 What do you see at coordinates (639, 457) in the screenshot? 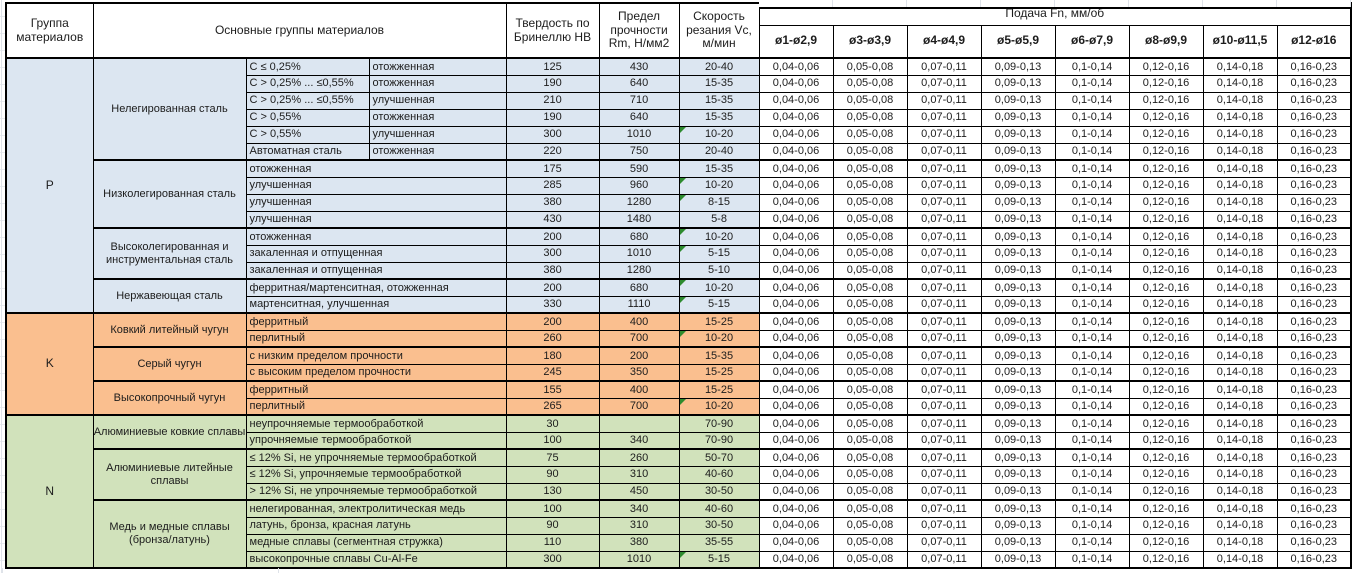
I see `rm-cell: 260` at bounding box center [639, 457].